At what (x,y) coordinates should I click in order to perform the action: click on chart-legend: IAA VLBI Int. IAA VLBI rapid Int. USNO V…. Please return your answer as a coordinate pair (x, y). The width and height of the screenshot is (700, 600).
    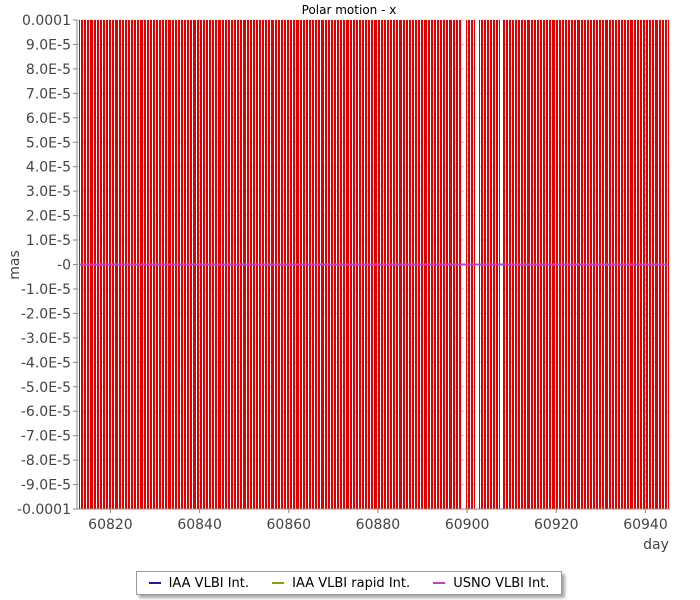
    Looking at the image, I should click on (349, 583).